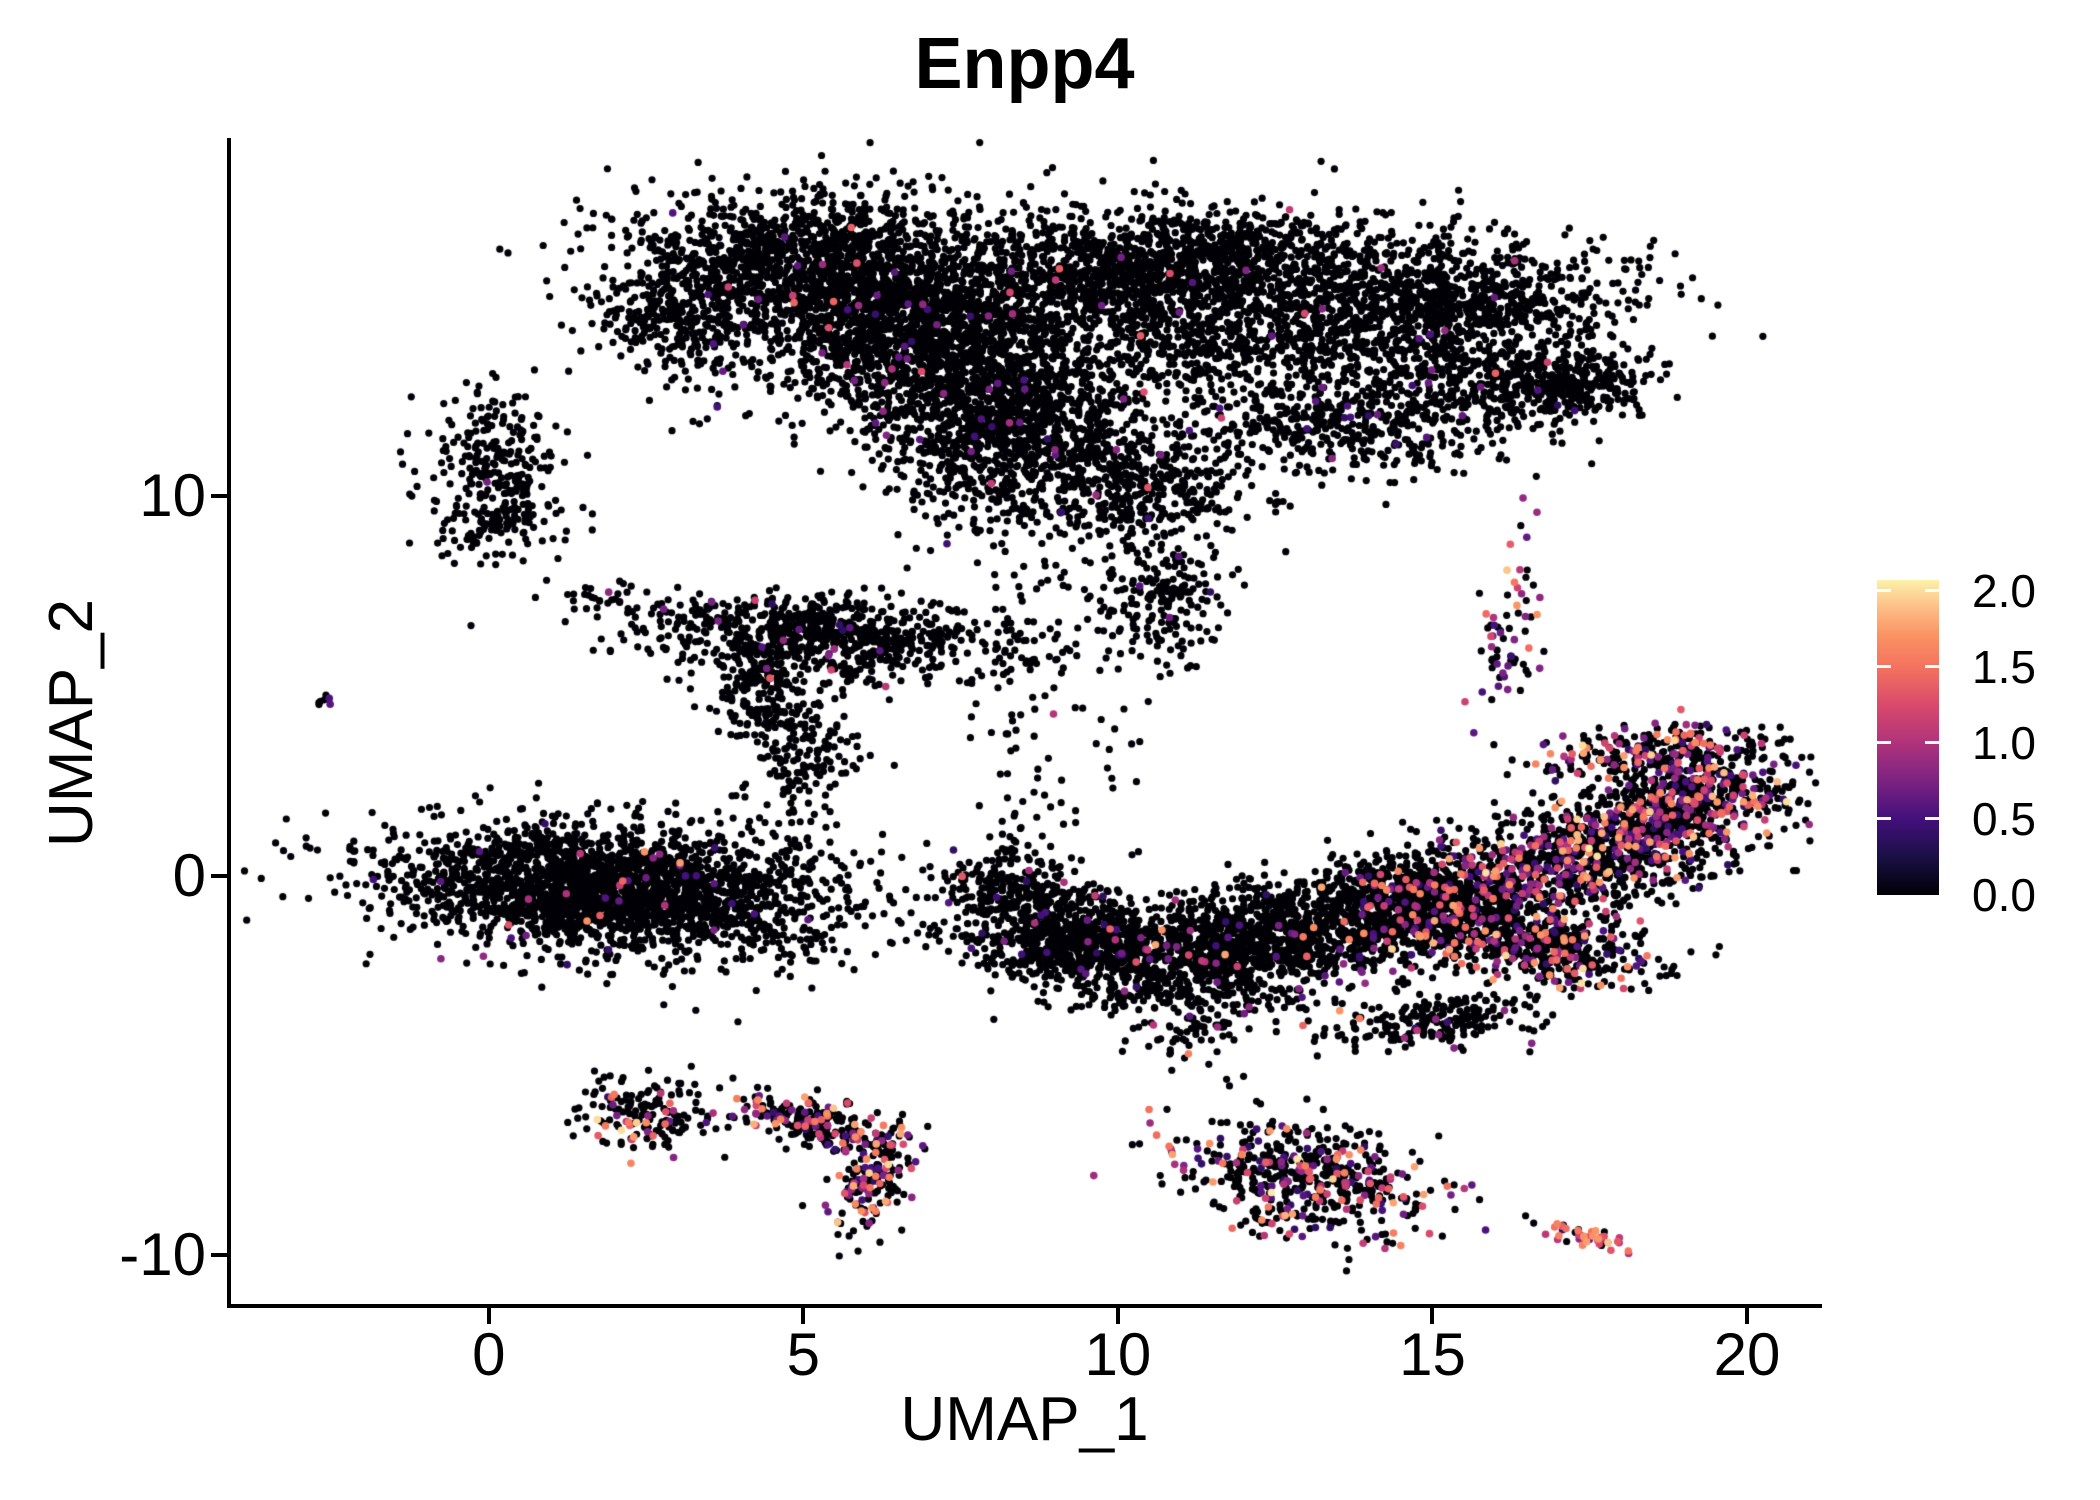 This screenshot has width=2100, height=1500. What do you see at coordinates (1024, 64) in the screenshot?
I see `plot-title: Enpp4` at bounding box center [1024, 64].